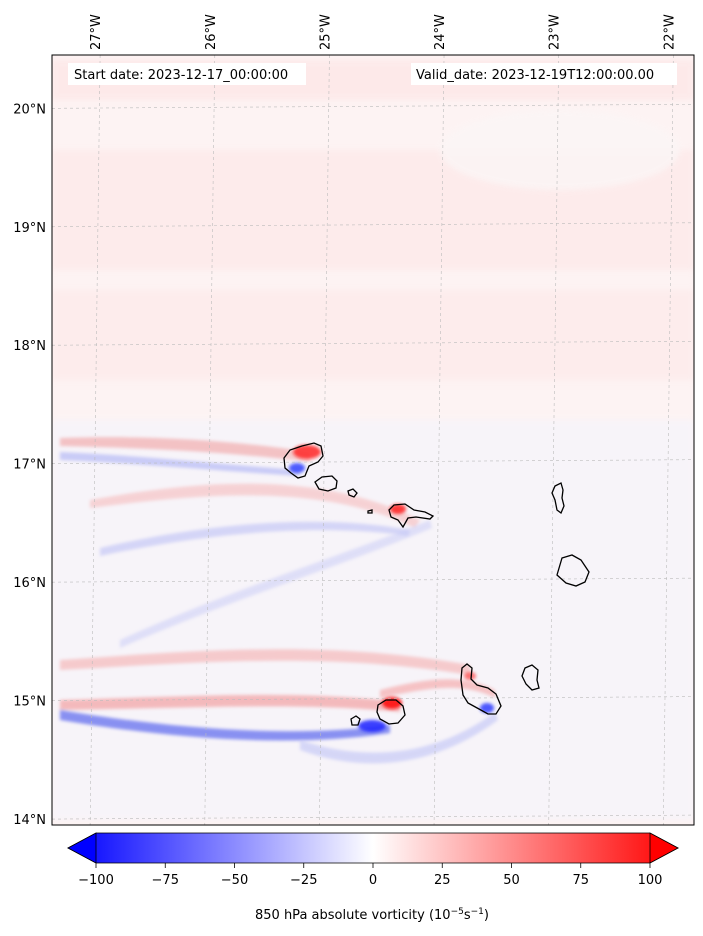 This screenshot has width=703, height=936. What do you see at coordinates (181, 75) in the screenshot?
I see `start-date-label: Start date: 2023-12-17_00:00:00` at bounding box center [181, 75].